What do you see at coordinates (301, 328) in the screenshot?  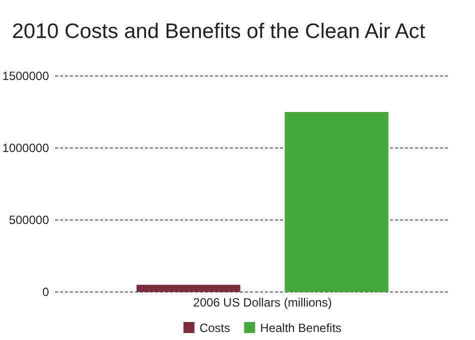 I see `legend-label: Health Benefits` at bounding box center [301, 328].